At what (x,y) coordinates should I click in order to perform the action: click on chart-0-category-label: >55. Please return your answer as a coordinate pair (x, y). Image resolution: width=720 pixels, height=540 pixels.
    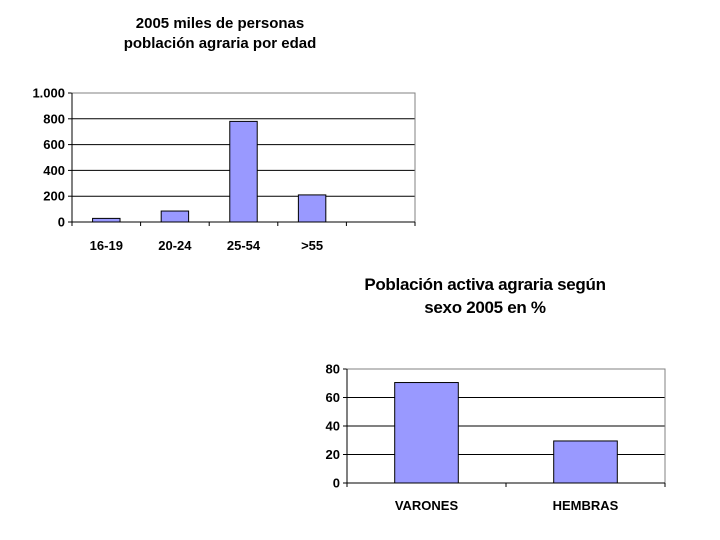
    Looking at the image, I should click on (312, 245).